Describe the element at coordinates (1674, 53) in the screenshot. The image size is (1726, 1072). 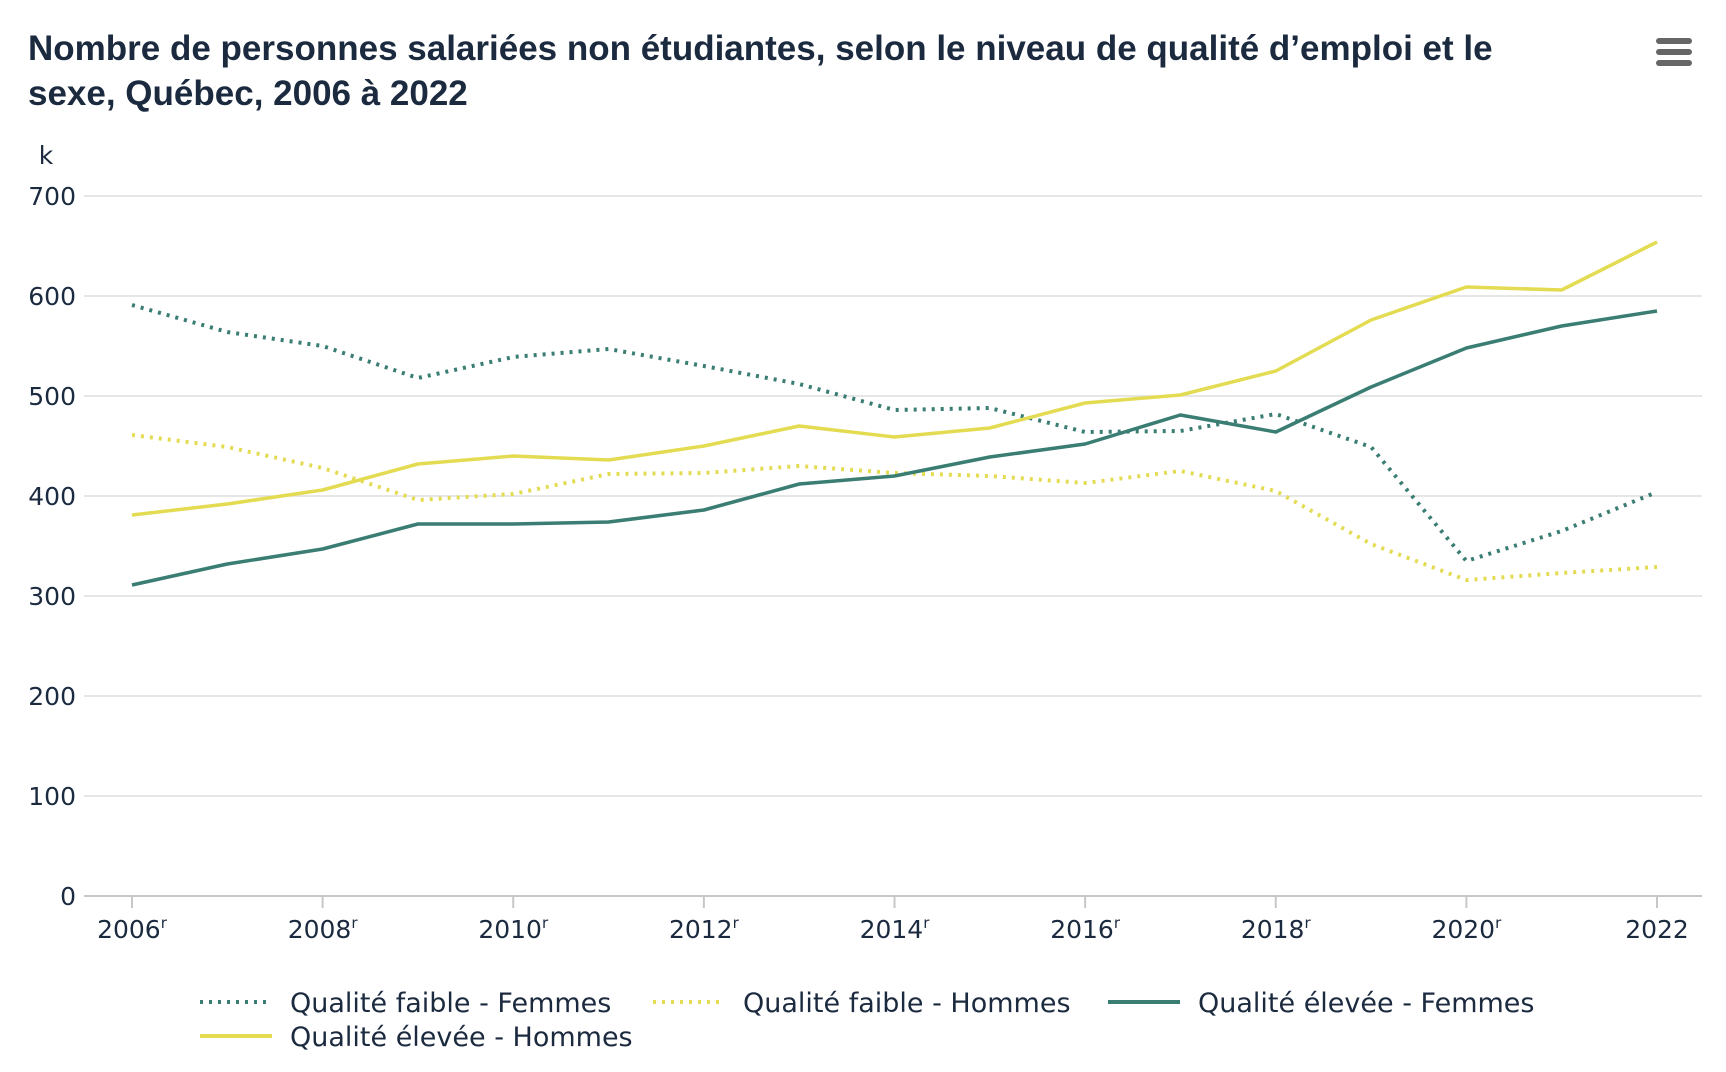
I see `hamburger-menu-icon` at that location.